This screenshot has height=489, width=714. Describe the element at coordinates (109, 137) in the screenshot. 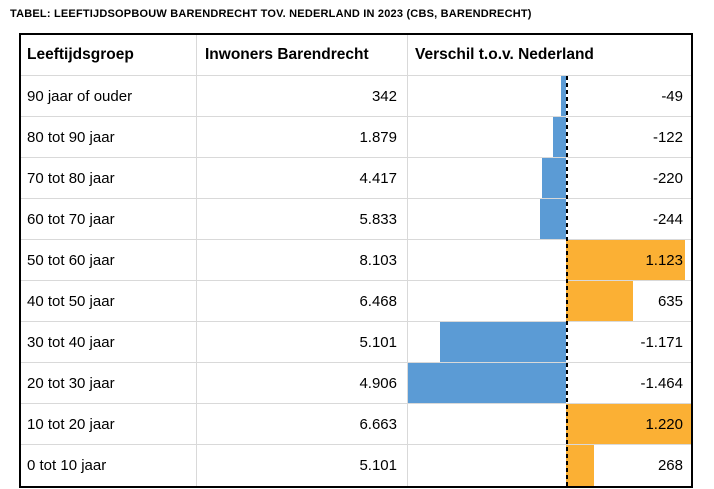

I see `age-group-cell: 80 tot 90 jaar` at that location.